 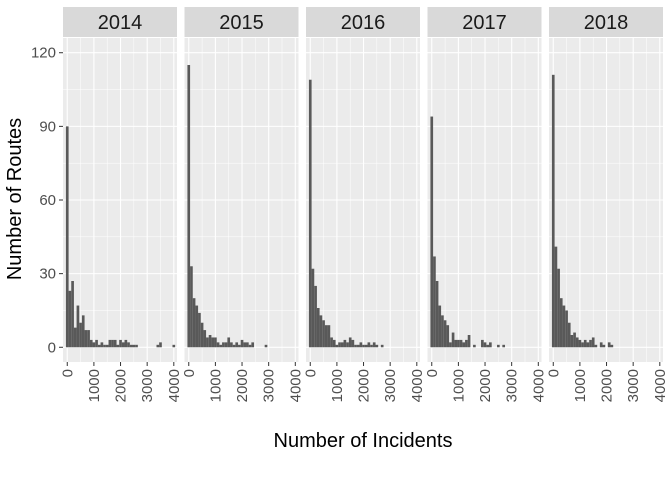 I want to click on facet-strip-label: 2014, so click(x=120, y=23).